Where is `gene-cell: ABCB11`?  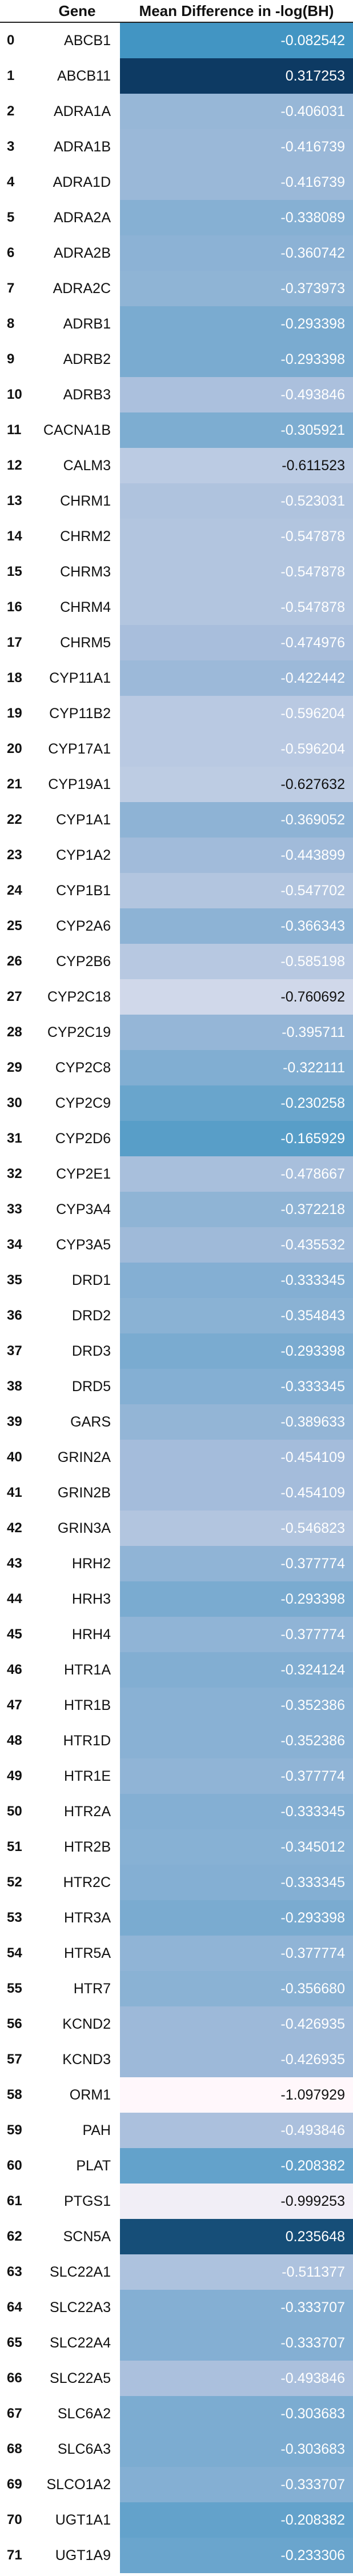
gene-cell: ABCB11 is located at coordinates (84, 75).